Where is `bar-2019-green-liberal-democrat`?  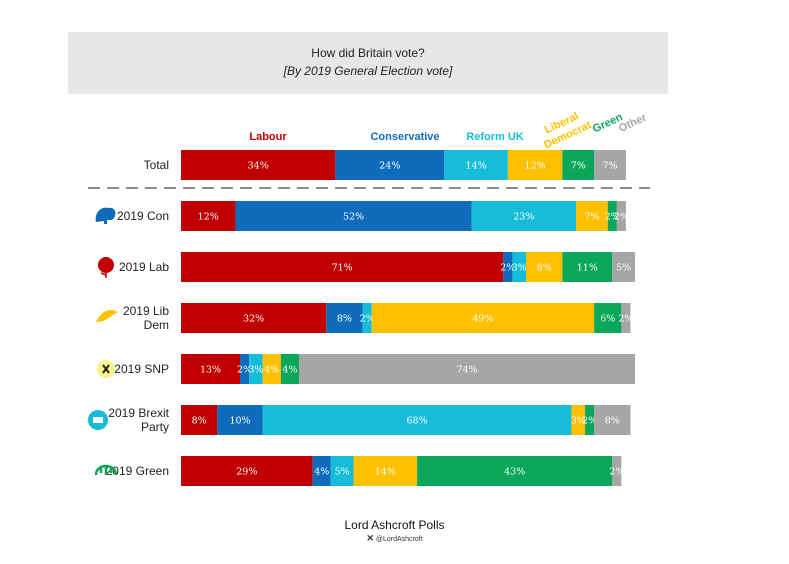
bar-2019-green-liberal-democrat is located at coordinates (385, 471).